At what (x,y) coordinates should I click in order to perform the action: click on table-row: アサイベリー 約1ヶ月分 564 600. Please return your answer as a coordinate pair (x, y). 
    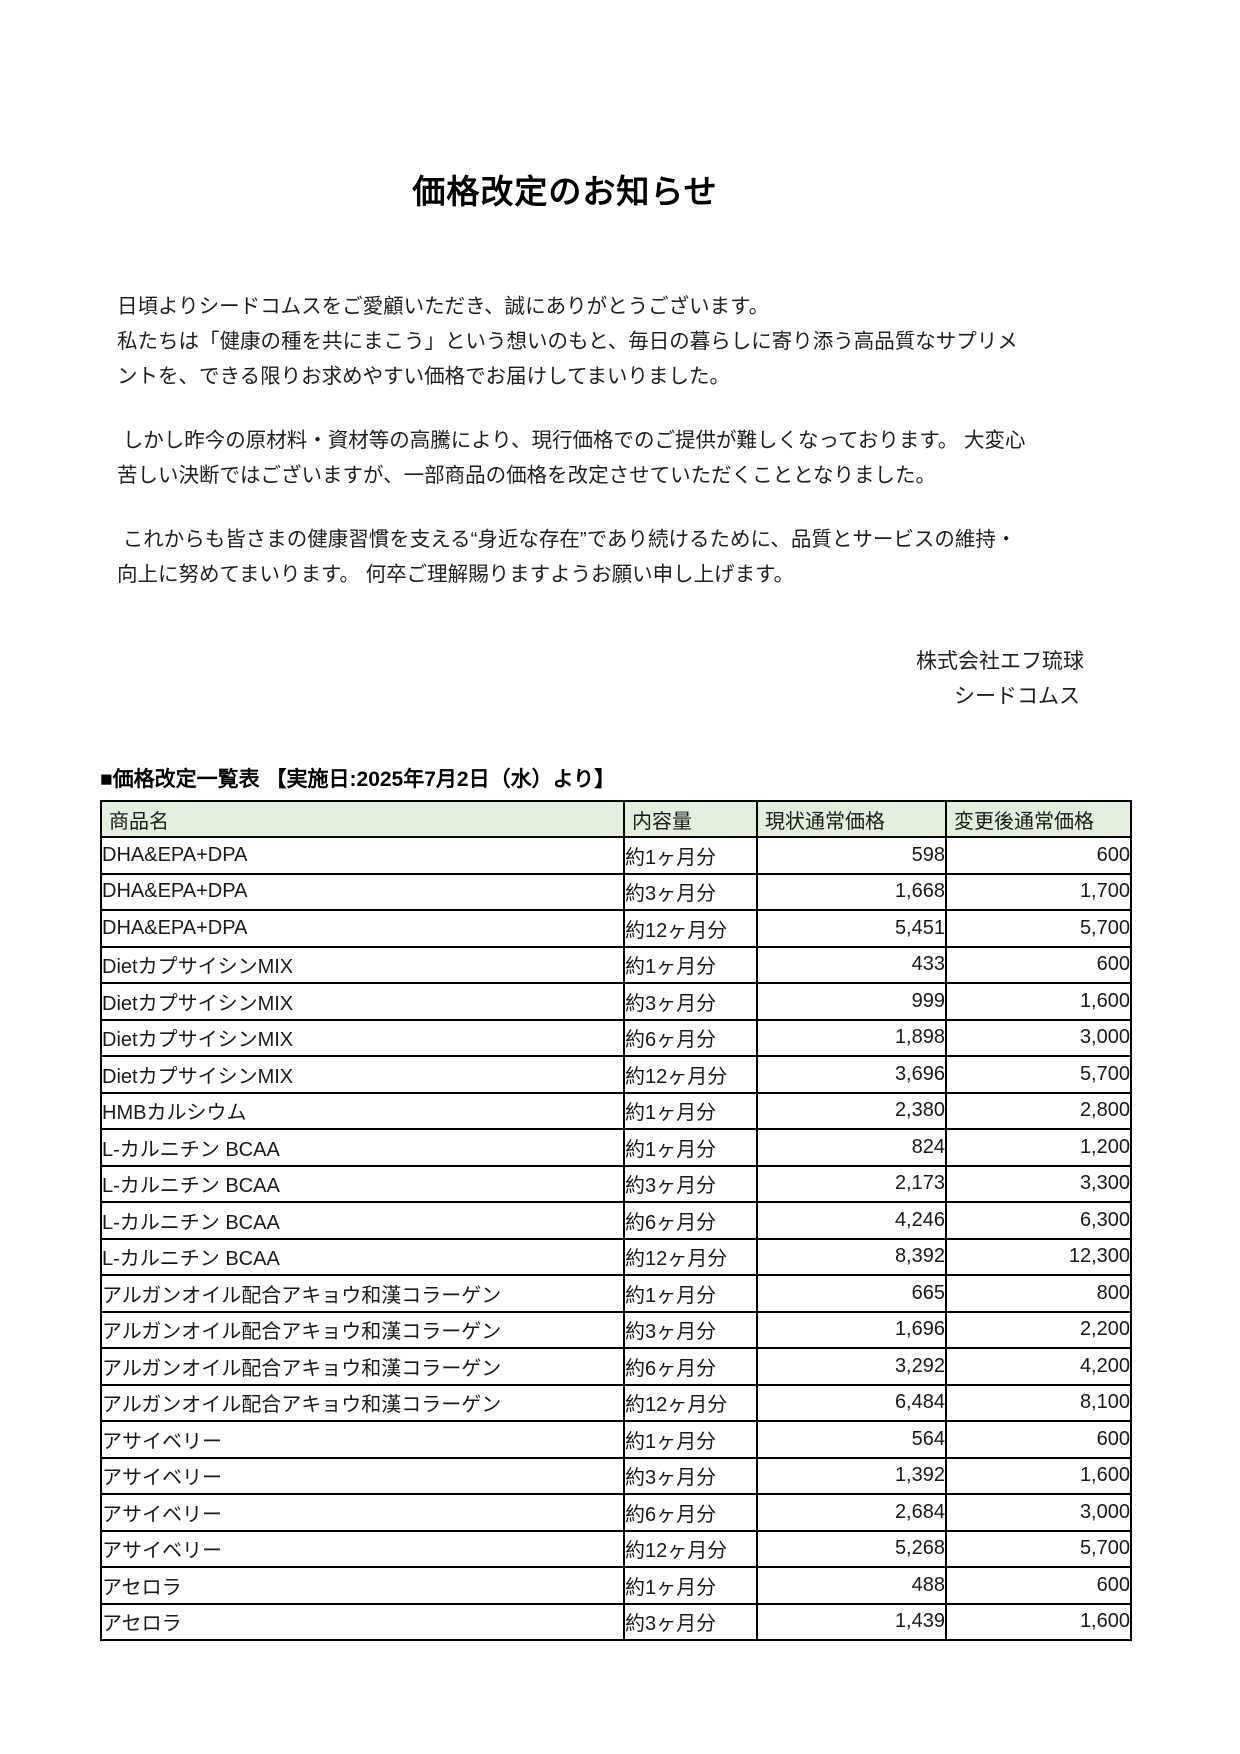
    Looking at the image, I should click on (616, 1439).